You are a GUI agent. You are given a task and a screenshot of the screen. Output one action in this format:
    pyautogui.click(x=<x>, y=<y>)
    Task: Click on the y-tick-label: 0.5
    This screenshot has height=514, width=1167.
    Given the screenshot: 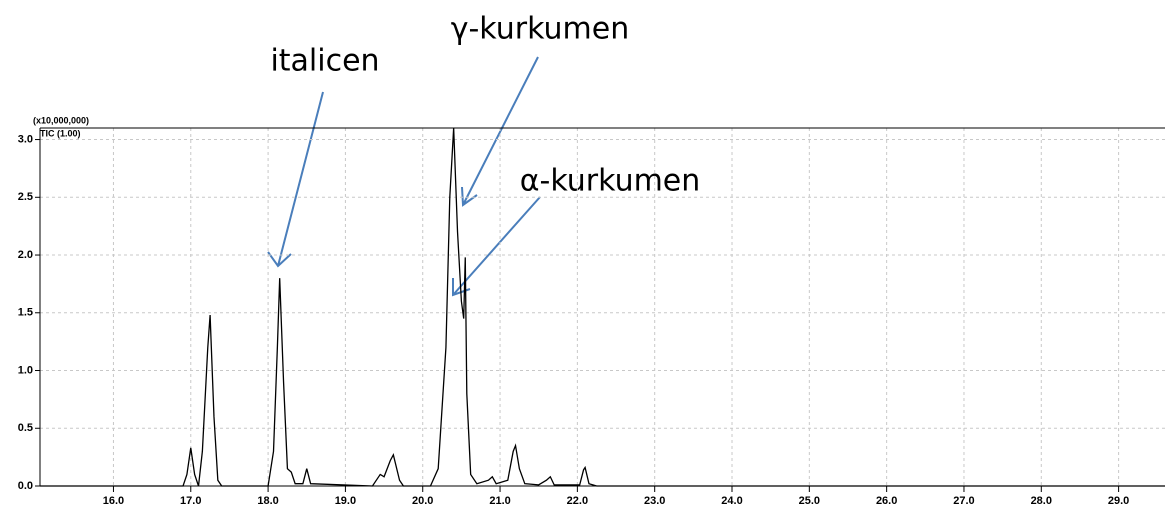 What is the action you would take?
    pyautogui.click(x=25, y=428)
    